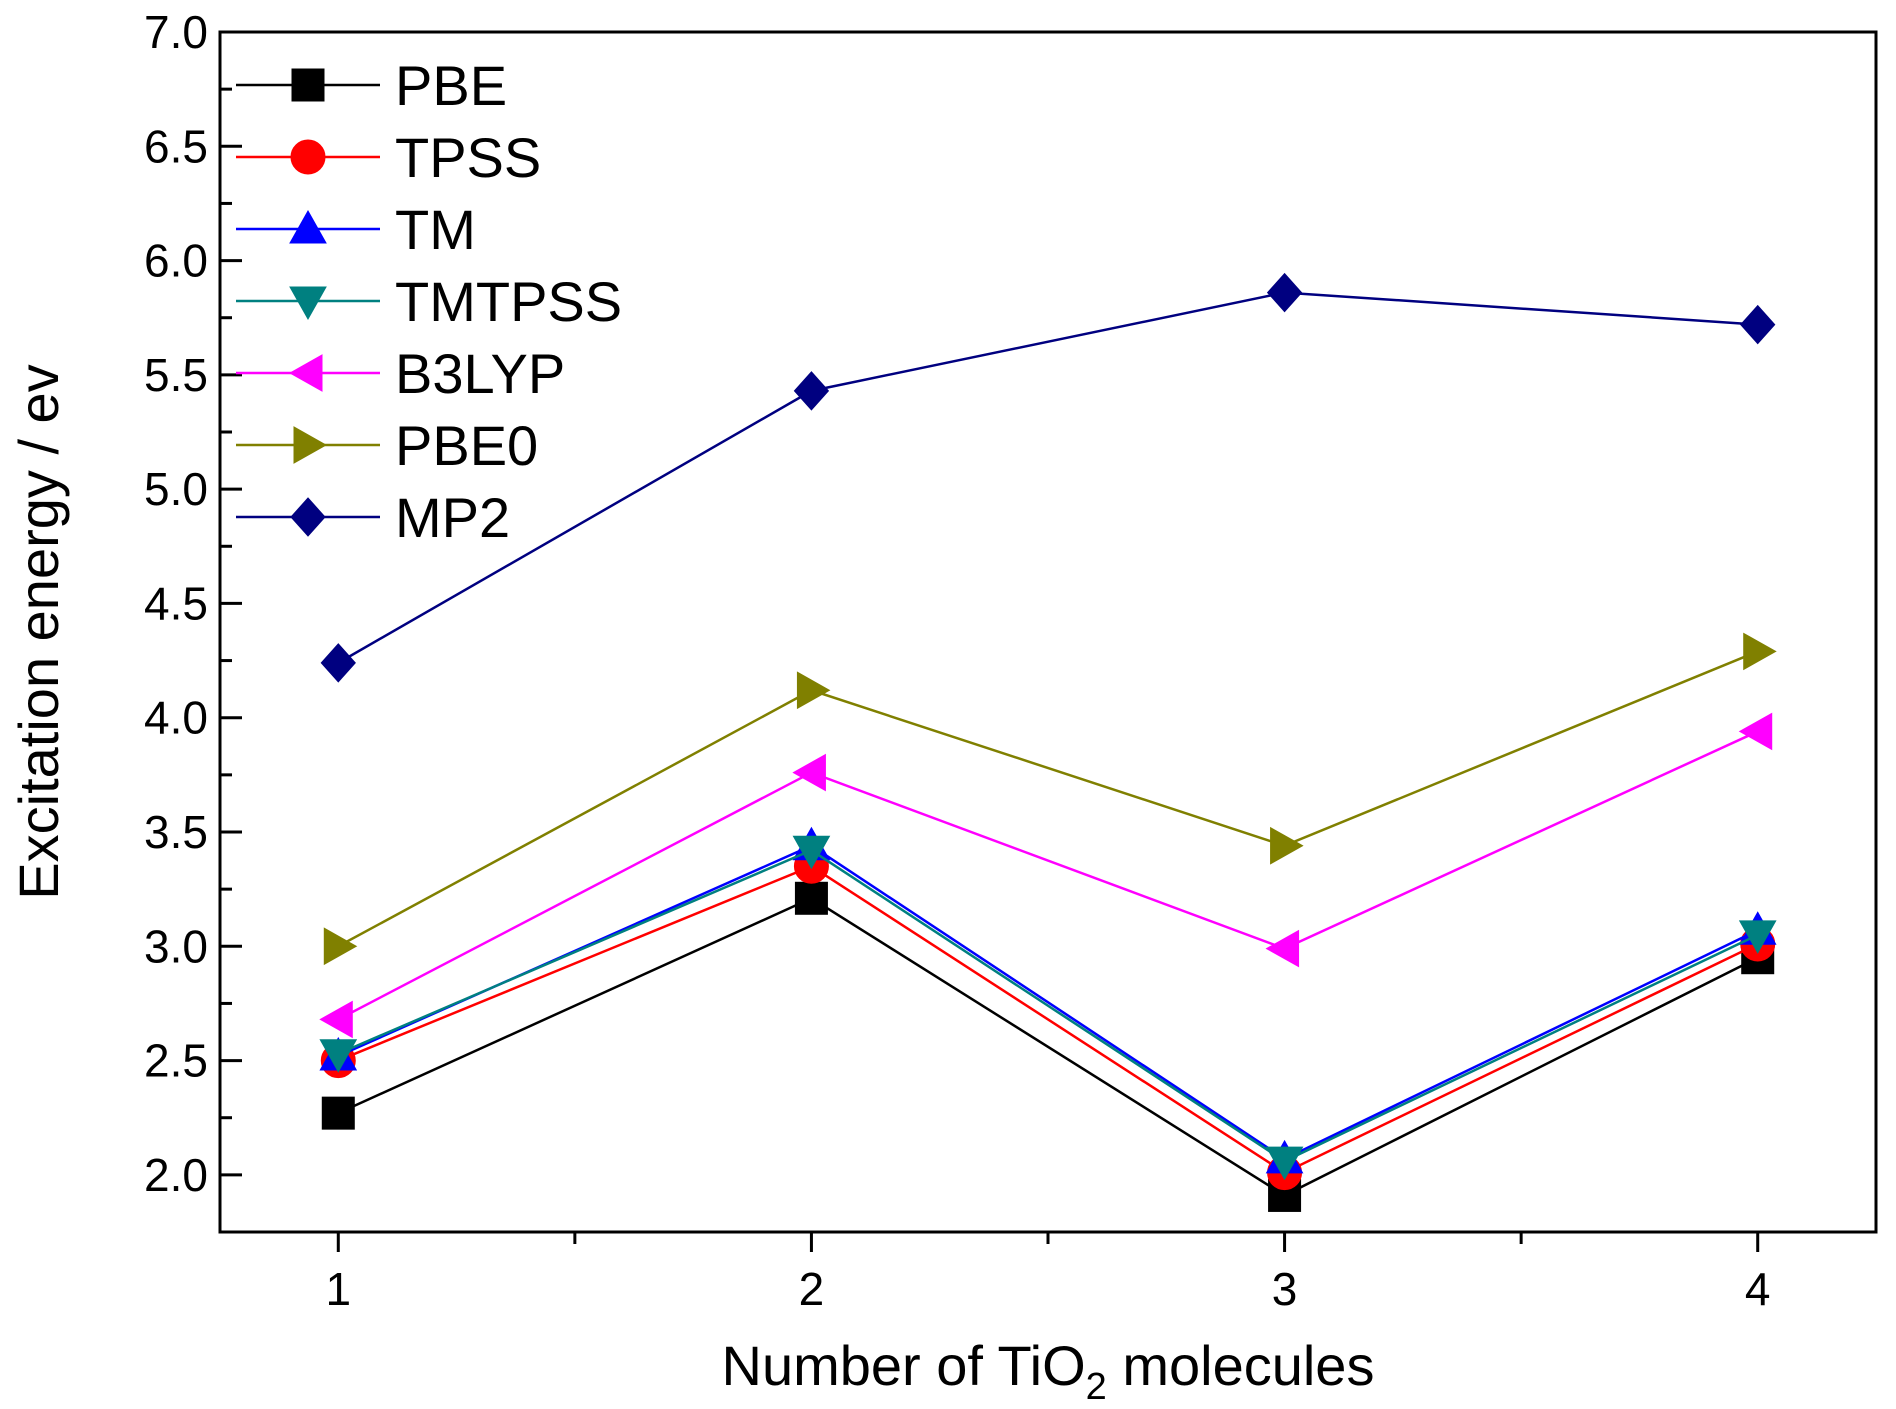  I want to click on y-tick-label: 2.0, so click(176, 1175).